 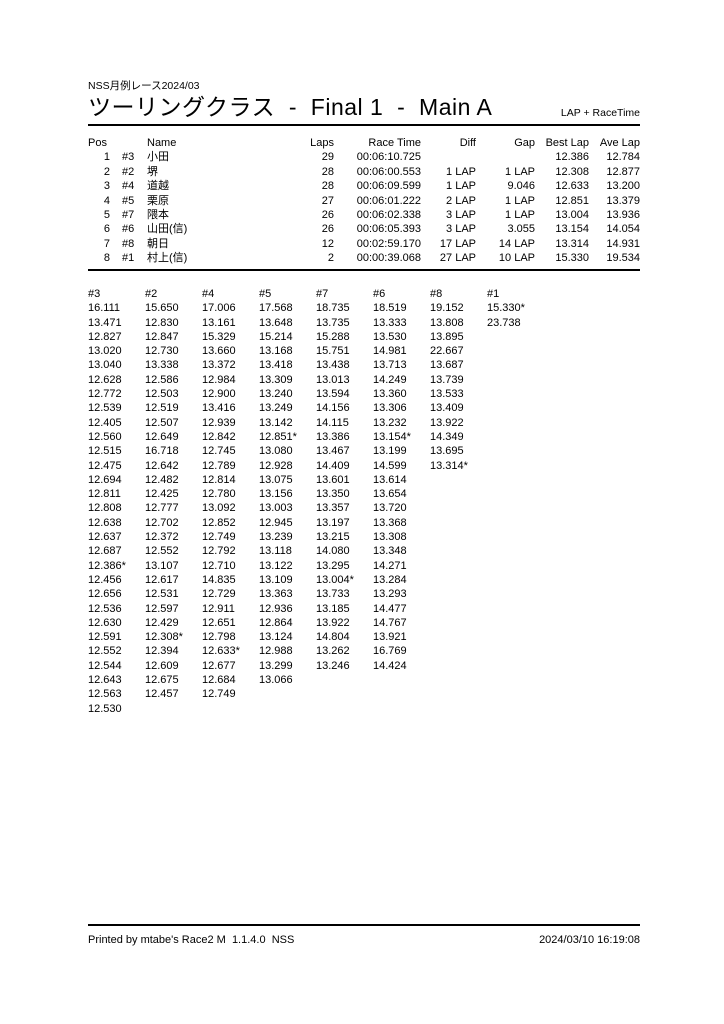 I want to click on lap-time: 12.586, so click(x=162, y=379).